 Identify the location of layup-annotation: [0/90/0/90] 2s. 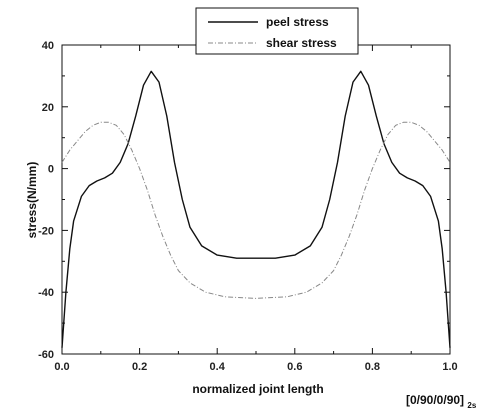
(441, 401).